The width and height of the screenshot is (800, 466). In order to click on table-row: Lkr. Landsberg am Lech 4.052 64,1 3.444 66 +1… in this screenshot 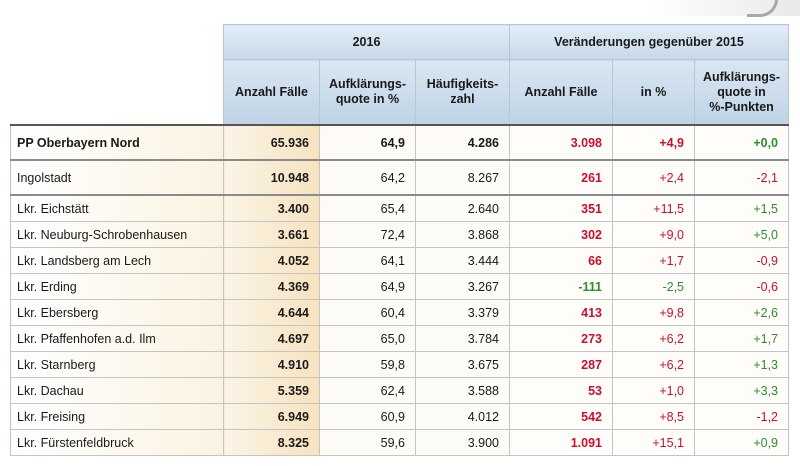, I will do `click(399, 260)`.